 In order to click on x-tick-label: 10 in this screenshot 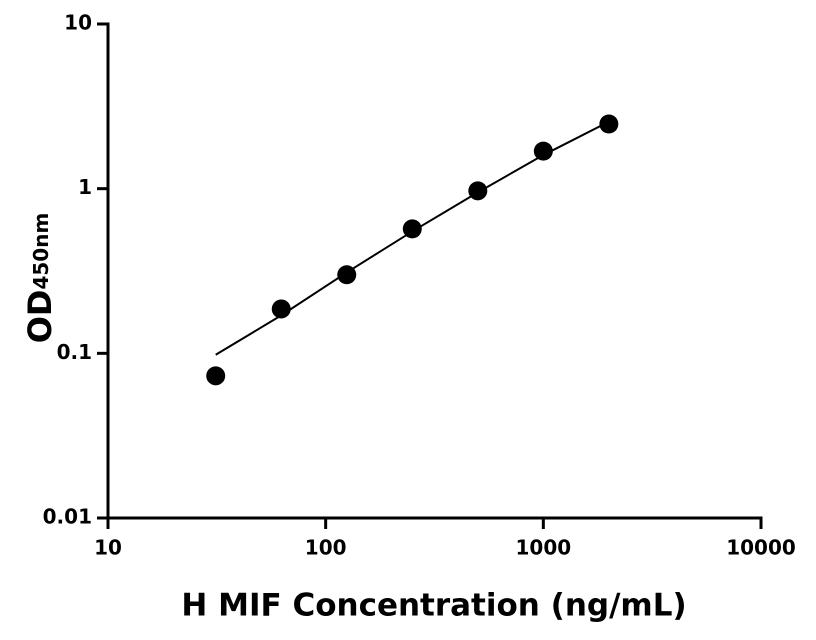, I will do `click(108, 548)`.